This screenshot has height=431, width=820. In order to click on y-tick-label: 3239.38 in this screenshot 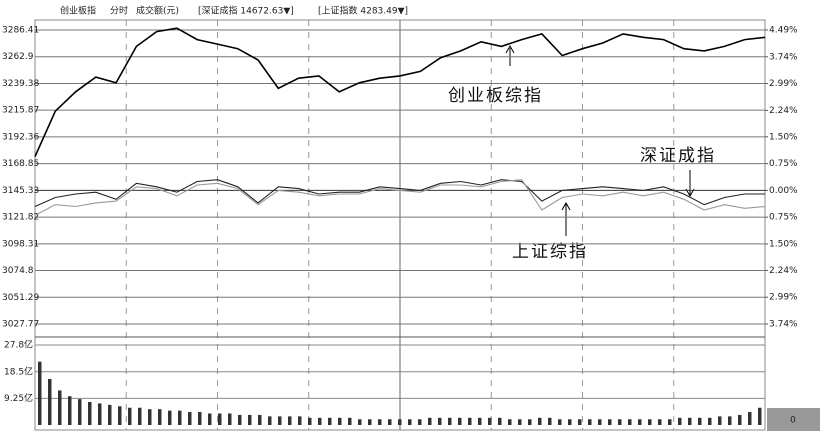, I will do `click(20, 84)`.